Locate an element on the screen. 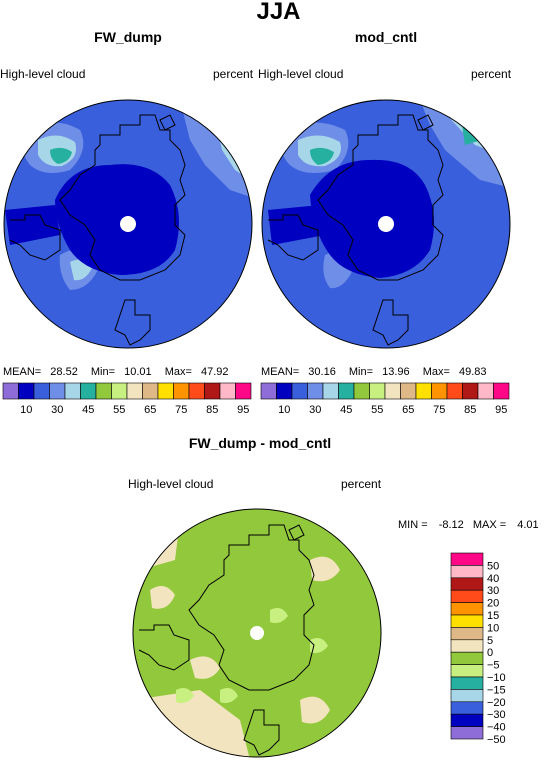 The height and width of the screenshot is (760, 557). panel1-map-border is located at coordinates (128, 224).